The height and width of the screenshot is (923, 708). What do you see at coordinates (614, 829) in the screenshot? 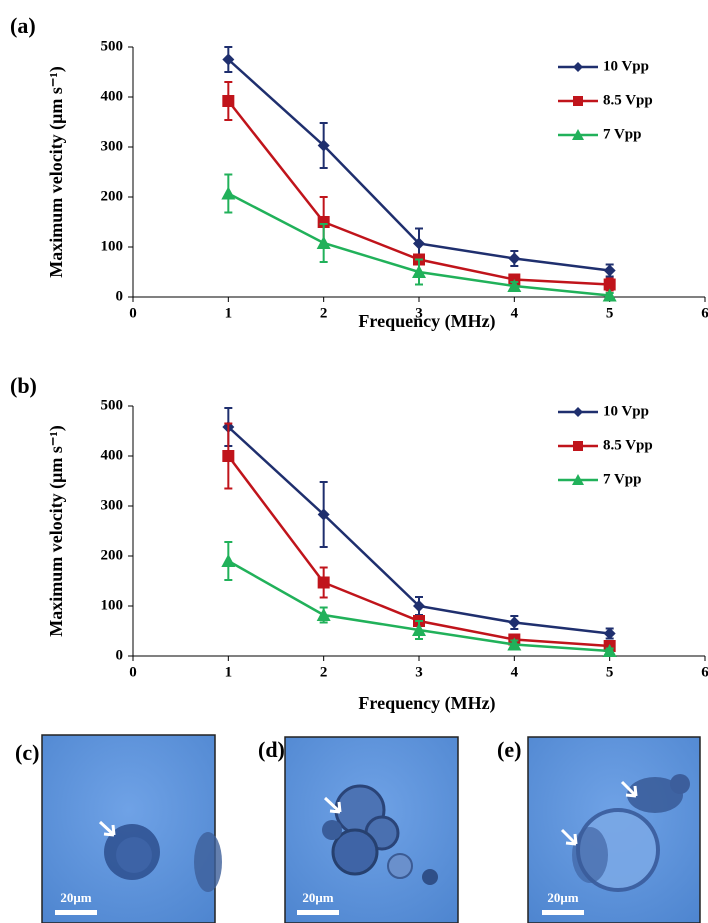
I see `micrograph-e` at bounding box center [614, 829].